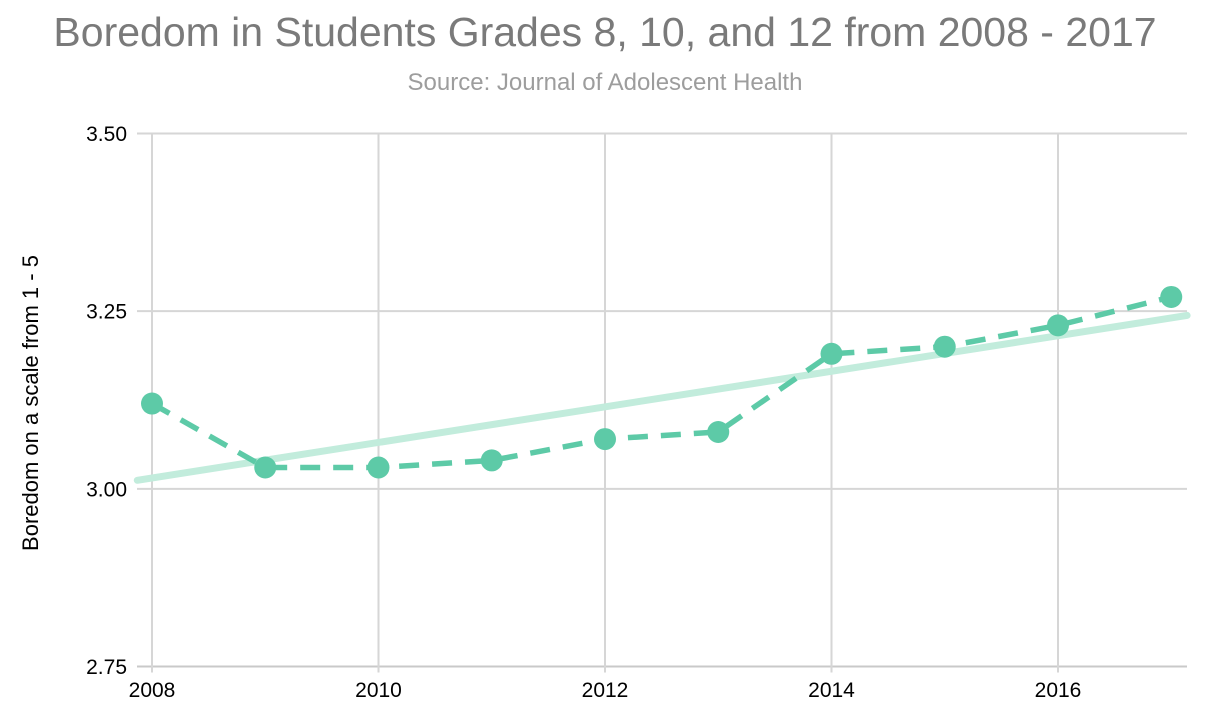 This screenshot has height=722, width=1210. I want to click on data-point-2010, so click(378, 467).